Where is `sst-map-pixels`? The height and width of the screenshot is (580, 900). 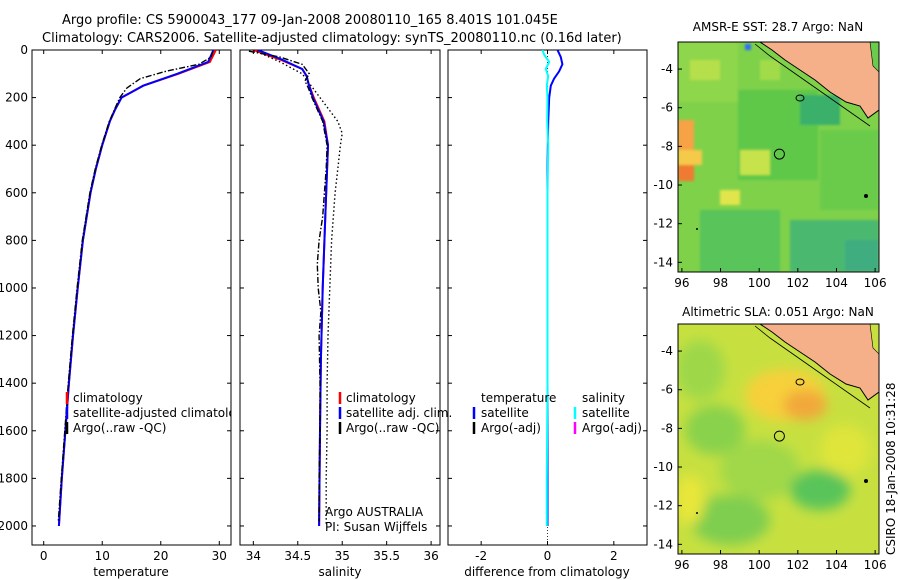 sst-map-pixels is located at coordinates (778, 157).